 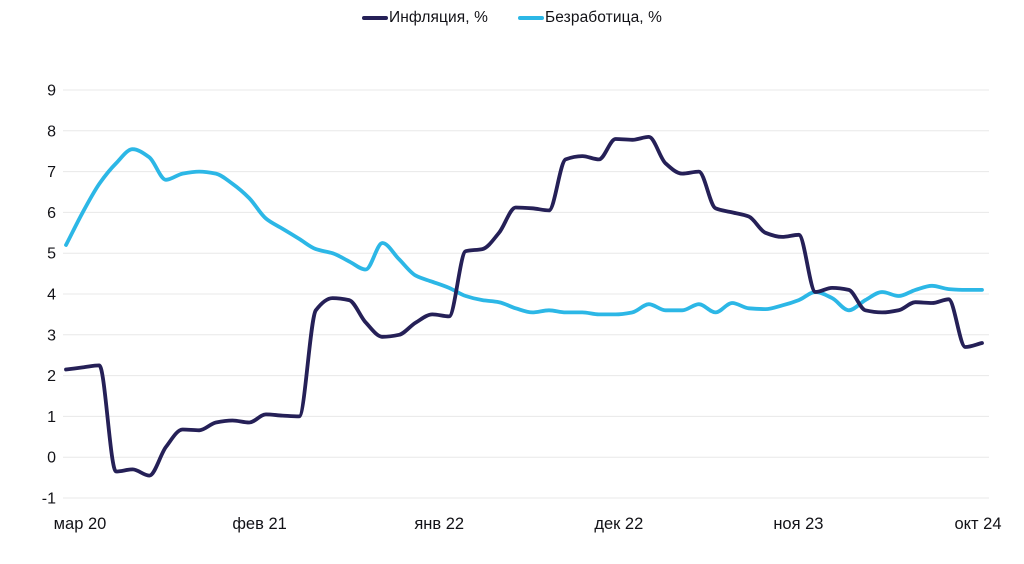 What do you see at coordinates (51, 172) in the screenshot?
I see `y-tick-label: 7` at bounding box center [51, 172].